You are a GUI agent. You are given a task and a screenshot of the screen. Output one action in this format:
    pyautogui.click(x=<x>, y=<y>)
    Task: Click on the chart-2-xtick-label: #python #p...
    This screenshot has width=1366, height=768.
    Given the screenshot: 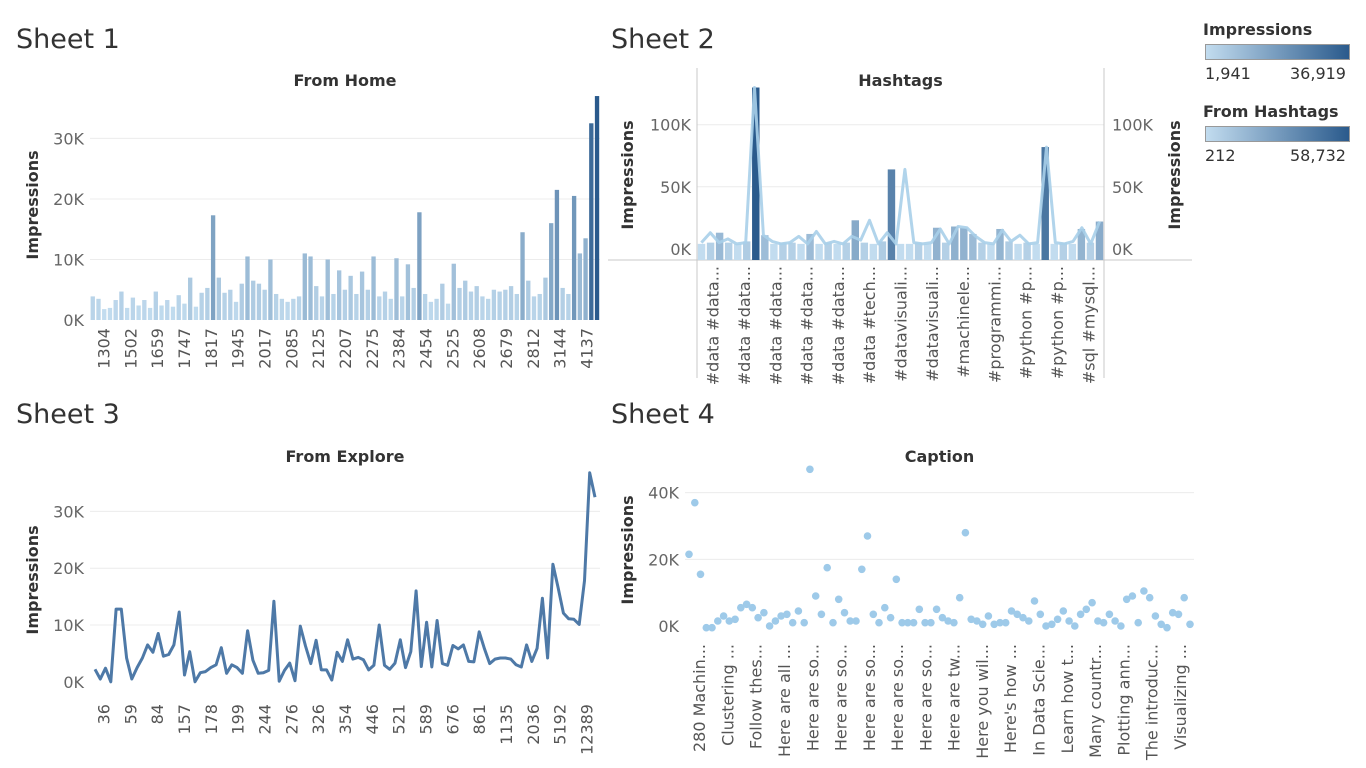 What is the action you would take?
    pyautogui.click(x=1057, y=322)
    